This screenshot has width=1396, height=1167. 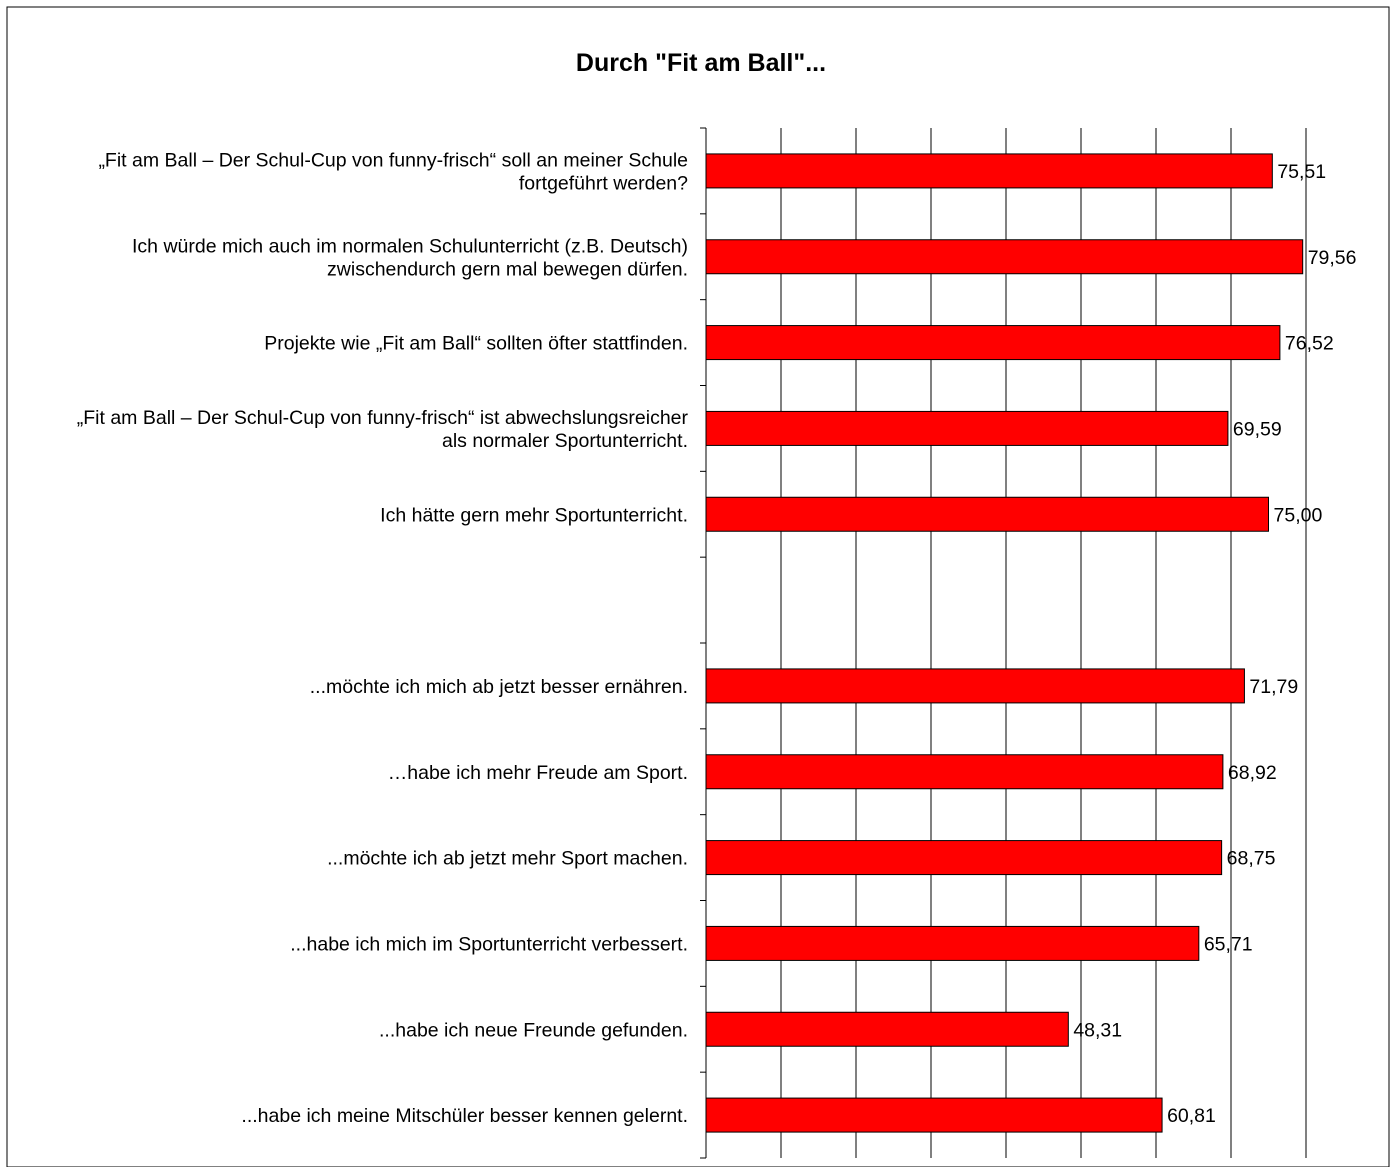 I want to click on data-label: 60,81, so click(x=1191, y=1116).